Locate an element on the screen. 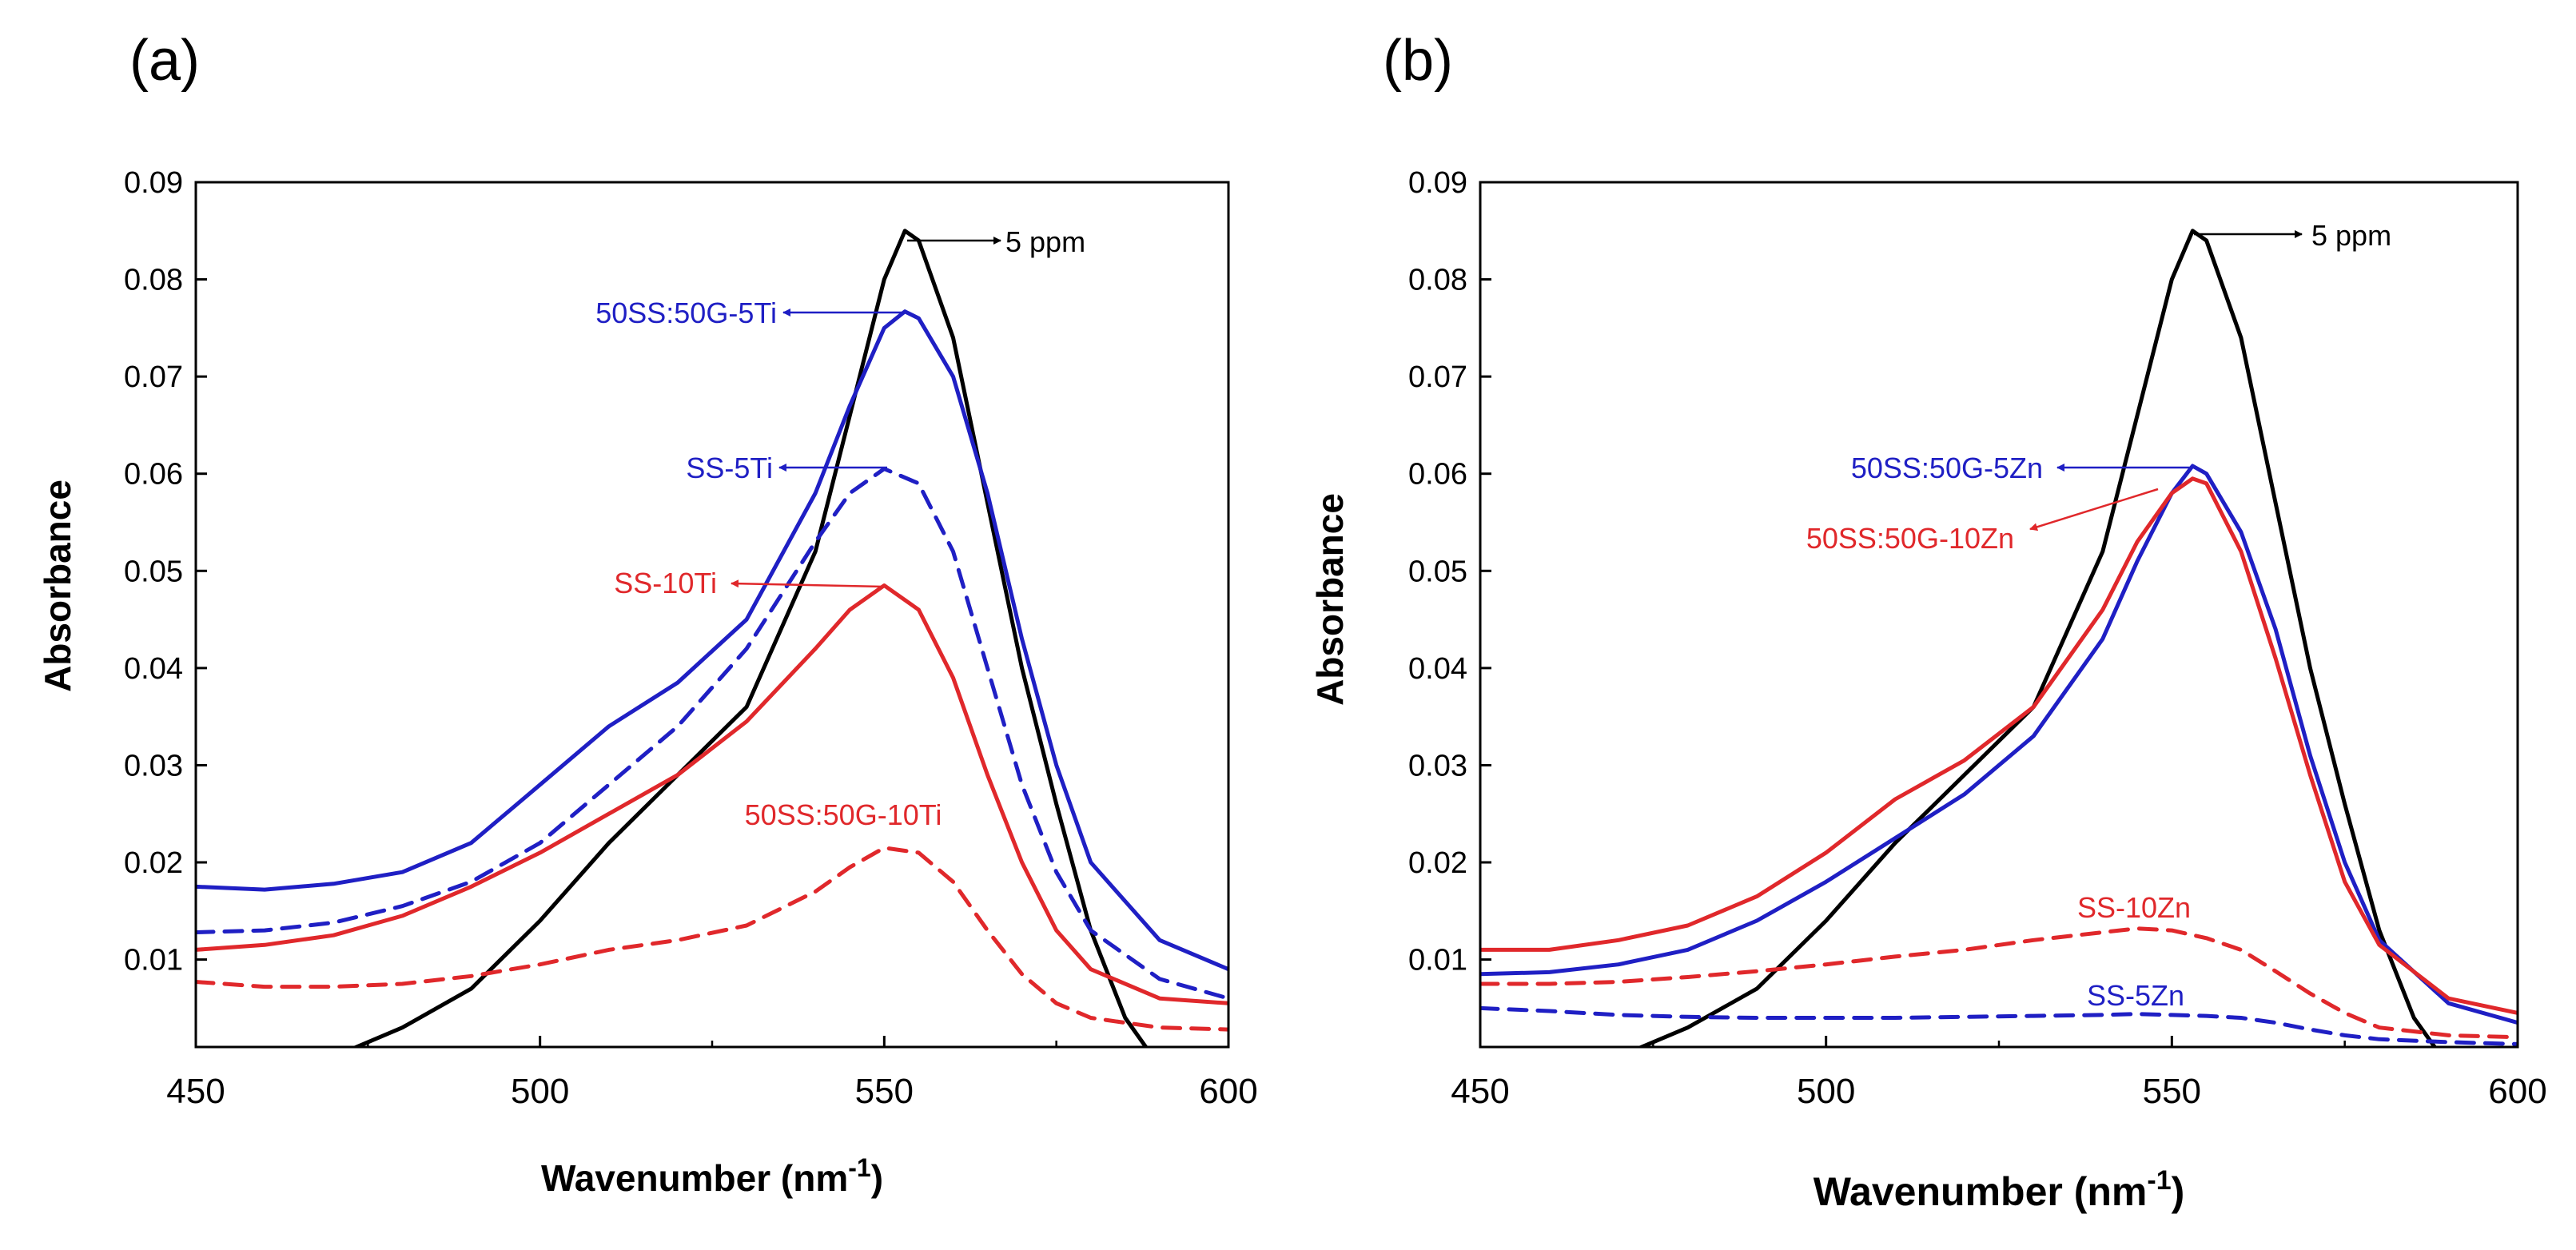 The height and width of the screenshot is (1250, 2576). panel-b-xtick-label: 450 is located at coordinates (1480, 1091).